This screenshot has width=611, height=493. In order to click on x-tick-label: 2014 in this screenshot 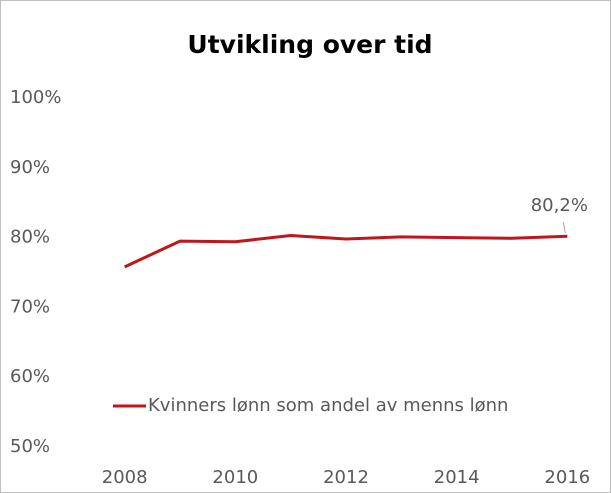, I will do `click(457, 477)`.